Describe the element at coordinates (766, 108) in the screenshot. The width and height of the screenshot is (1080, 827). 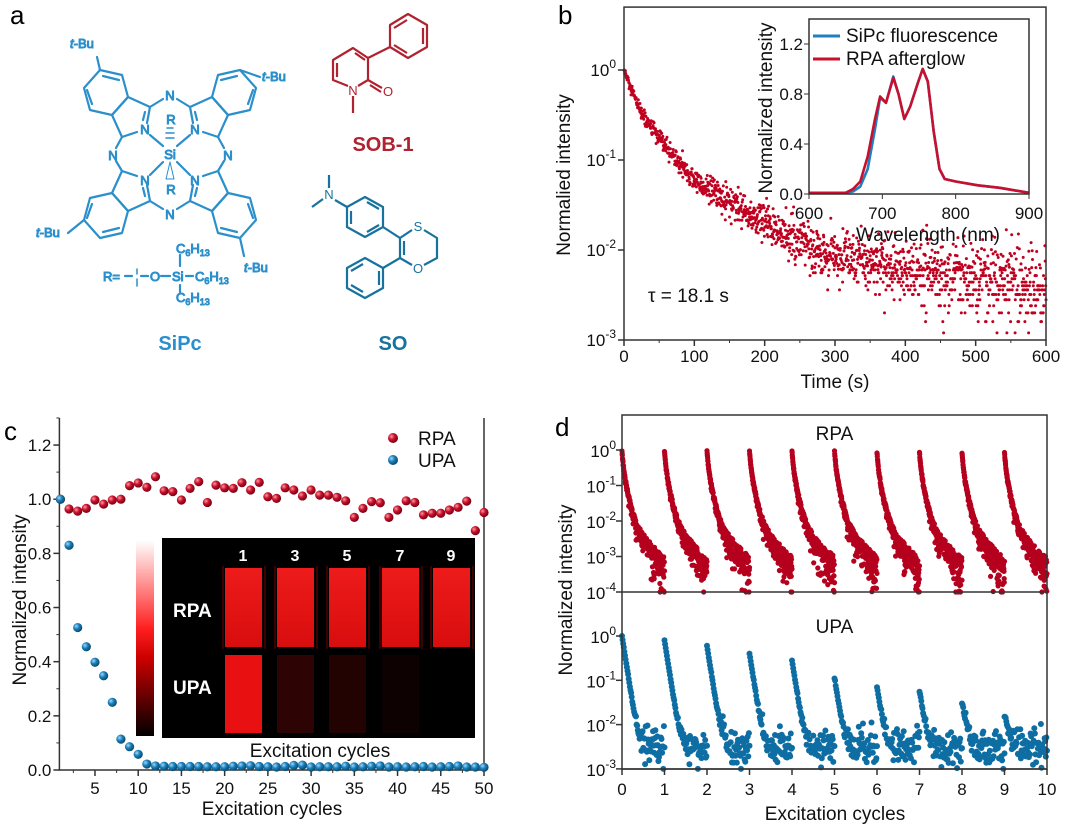
I see `y-axis-label: Normalized intensity` at that location.